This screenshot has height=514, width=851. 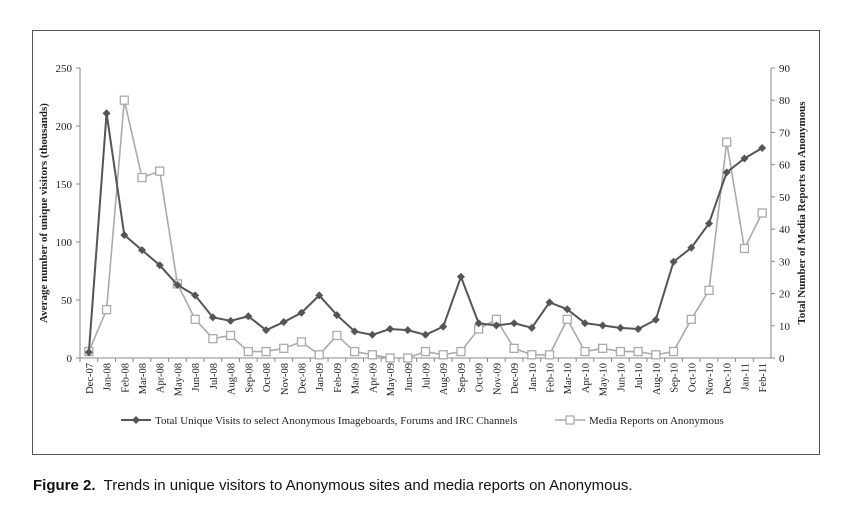 What do you see at coordinates (409, 377) in the screenshot?
I see `x-tick-label: Jun-09` at bounding box center [409, 377].